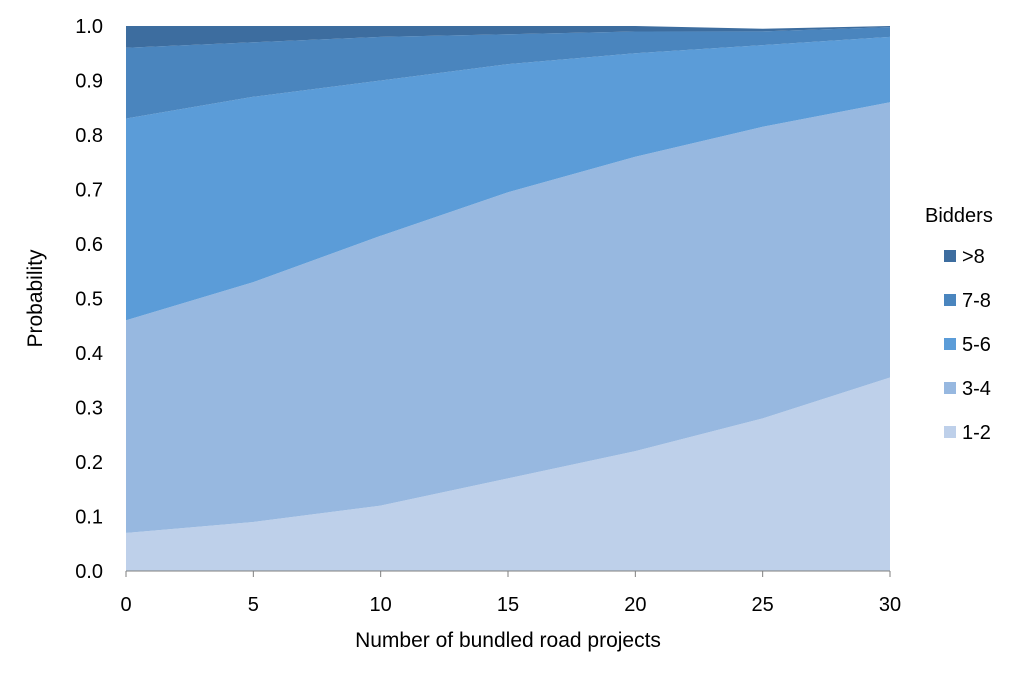 This screenshot has width=1024, height=683. I want to click on x-tick-label: 15, so click(508, 605).